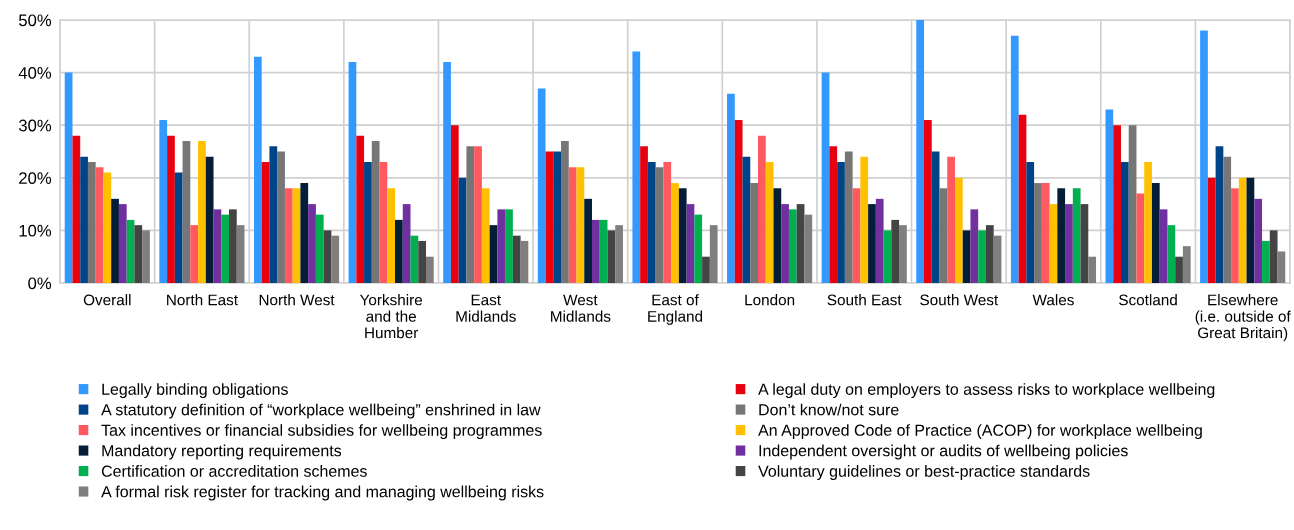  Describe the element at coordinates (581, 308) in the screenshot. I see `x-tick-label: West Midlands` at that location.